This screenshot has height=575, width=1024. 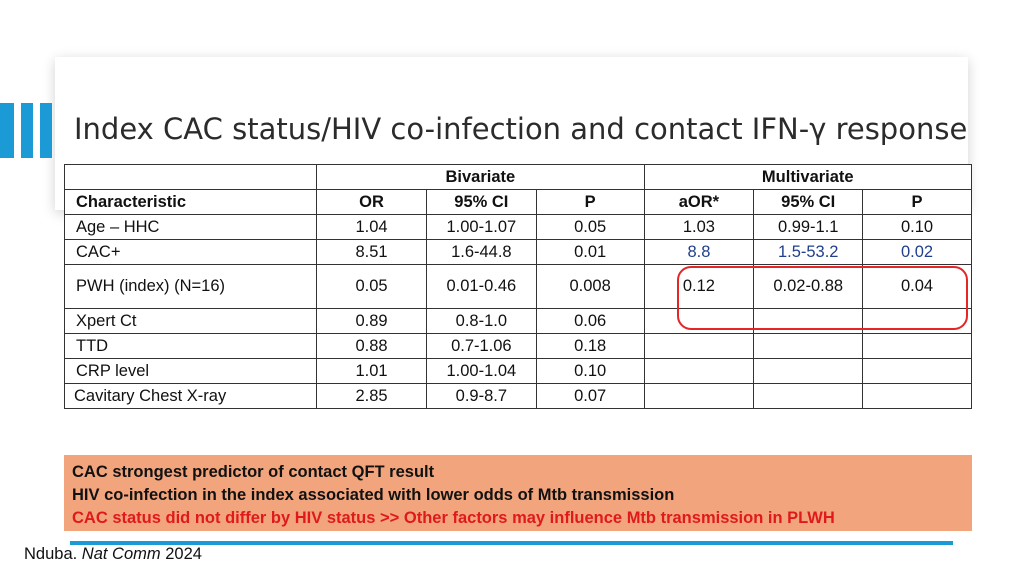 What do you see at coordinates (481, 227) in the screenshot?
I see `ci-cell: 1.00-1.07` at bounding box center [481, 227].